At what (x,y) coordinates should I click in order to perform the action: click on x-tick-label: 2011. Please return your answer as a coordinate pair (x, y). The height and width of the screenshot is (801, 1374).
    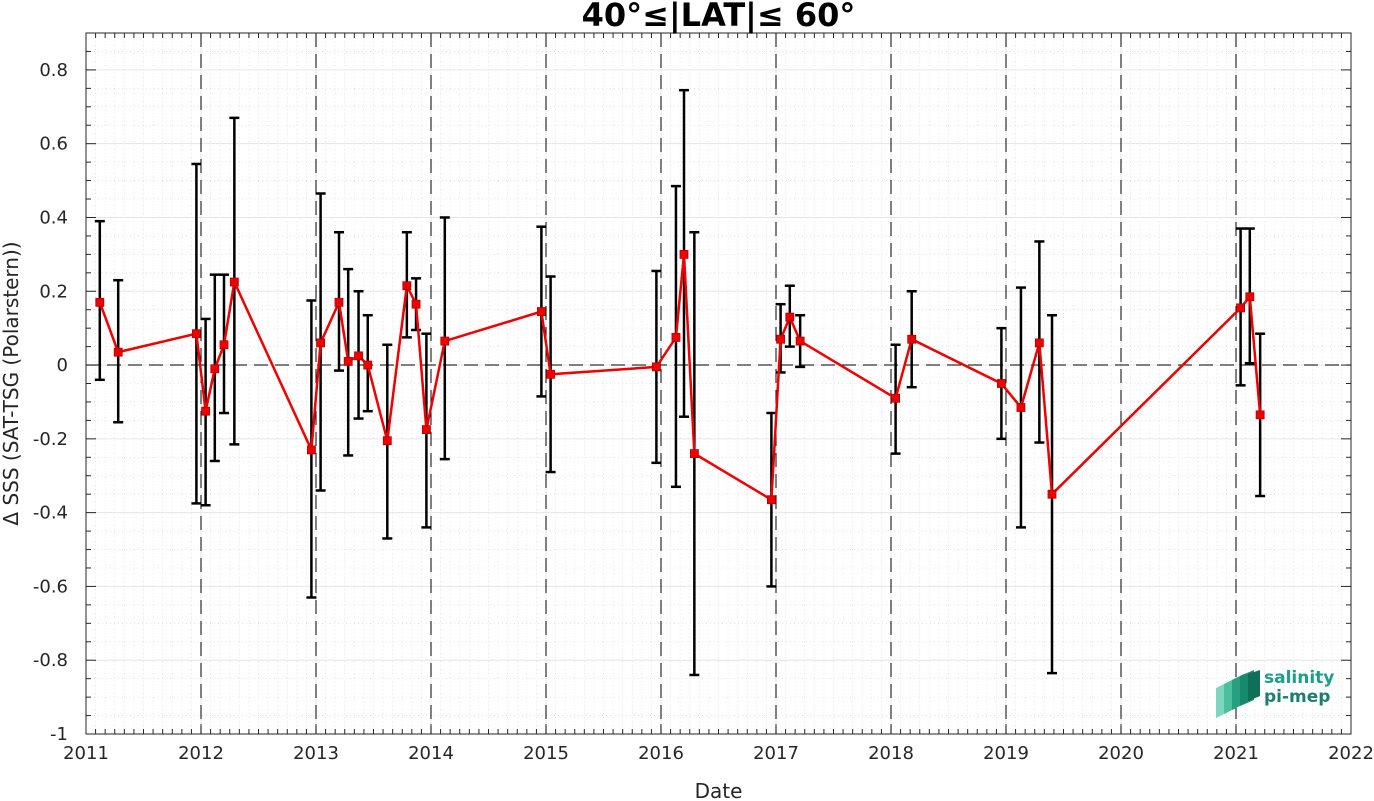
    Looking at the image, I should click on (86, 753).